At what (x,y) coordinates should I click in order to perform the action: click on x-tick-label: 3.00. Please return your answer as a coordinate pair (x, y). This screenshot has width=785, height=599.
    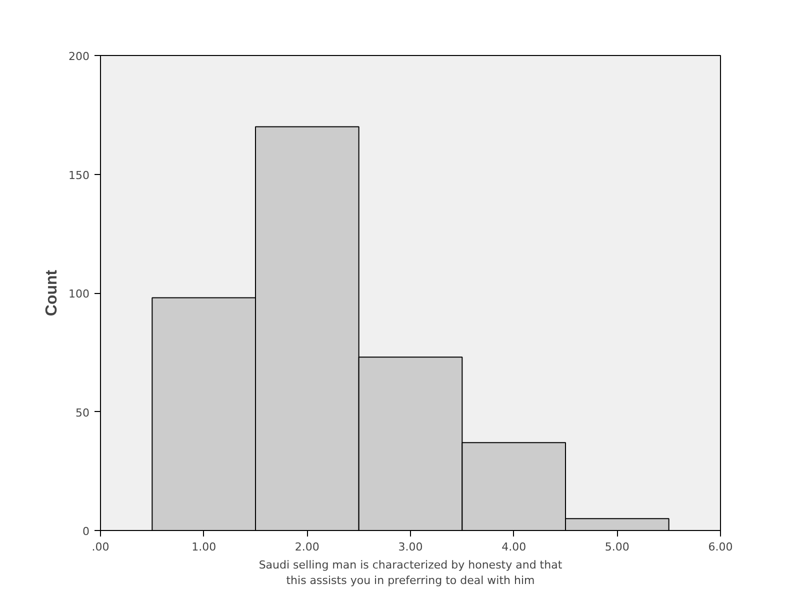
    Looking at the image, I should click on (410, 547).